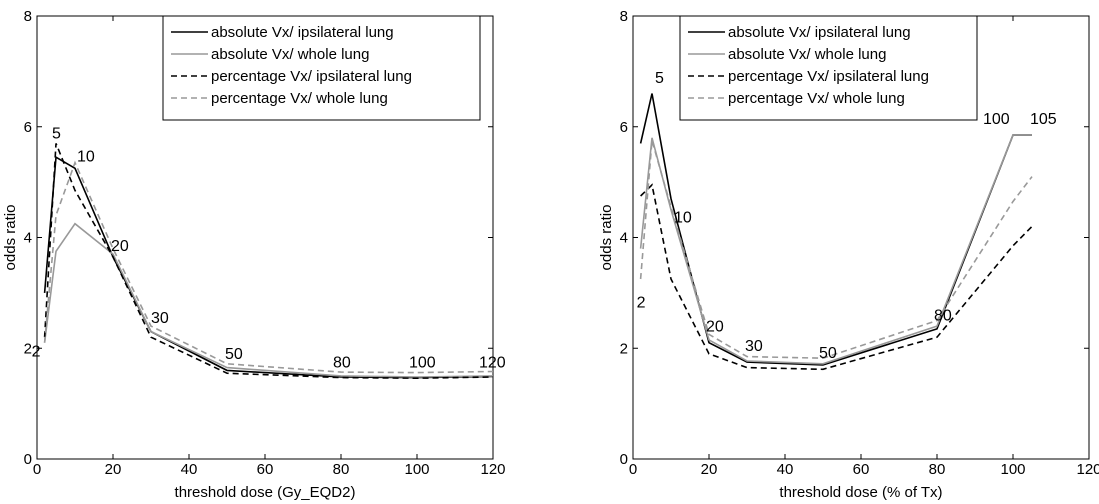 The height and width of the screenshot is (504, 1099). Describe the element at coordinates (860, 492) in the screenshot. I see `x-axis-label: threshold dose (% of Tx)` at that location.